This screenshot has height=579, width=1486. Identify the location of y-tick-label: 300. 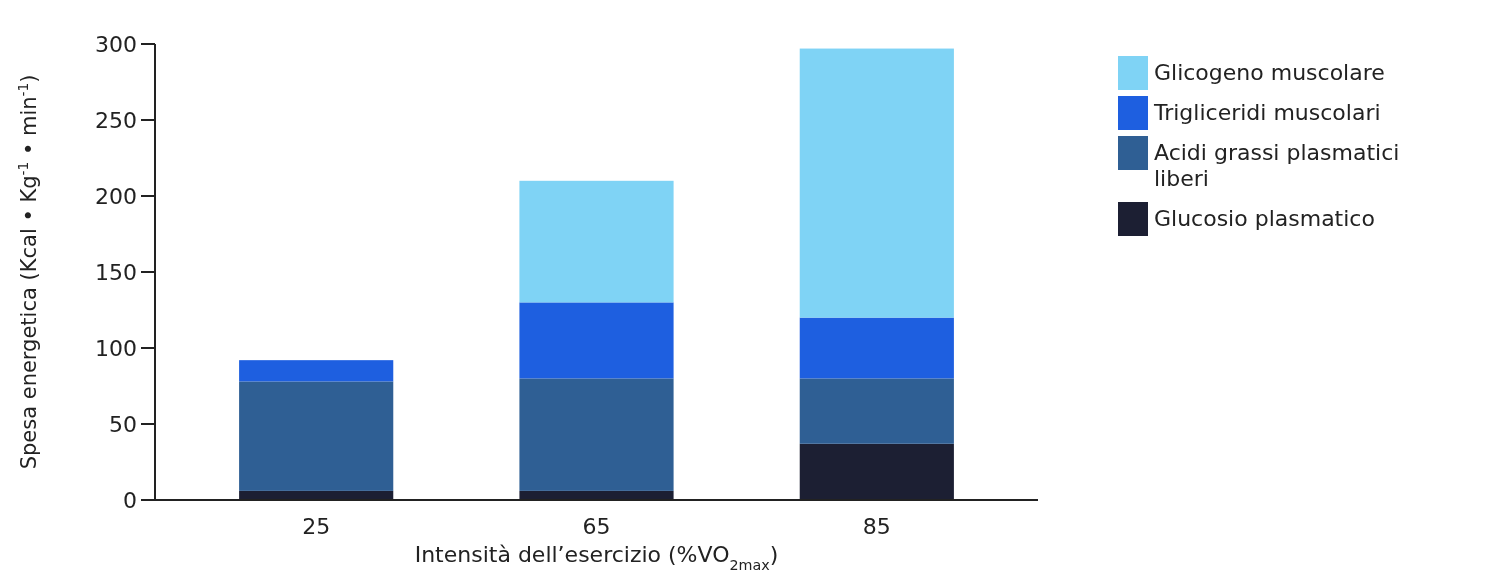
(116, 44).